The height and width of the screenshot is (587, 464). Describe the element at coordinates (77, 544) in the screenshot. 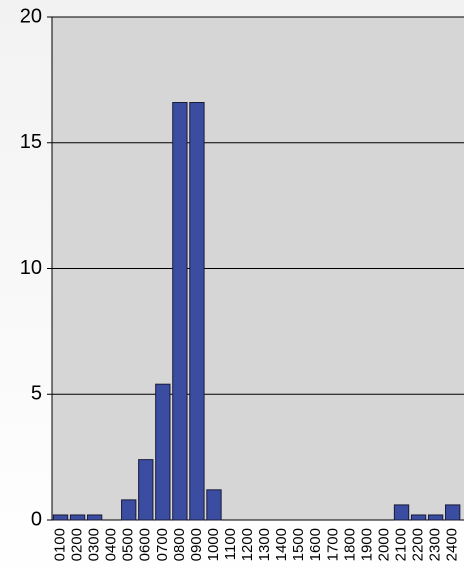

I see `x-tick-label: 0200` at that location.